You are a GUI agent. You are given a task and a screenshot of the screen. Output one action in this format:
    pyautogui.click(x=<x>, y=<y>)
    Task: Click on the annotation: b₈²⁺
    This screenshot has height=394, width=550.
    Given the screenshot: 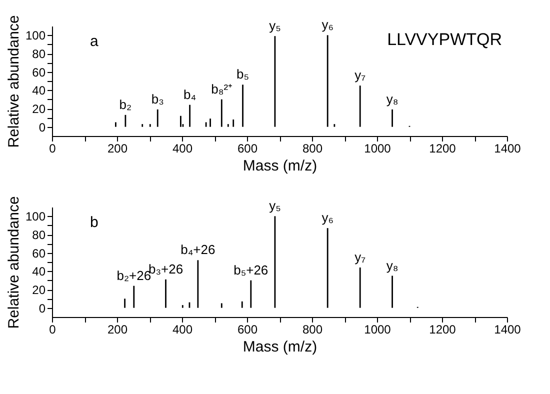 What is the action you would take?
    pyautogui.click(x=221, y=88)
    